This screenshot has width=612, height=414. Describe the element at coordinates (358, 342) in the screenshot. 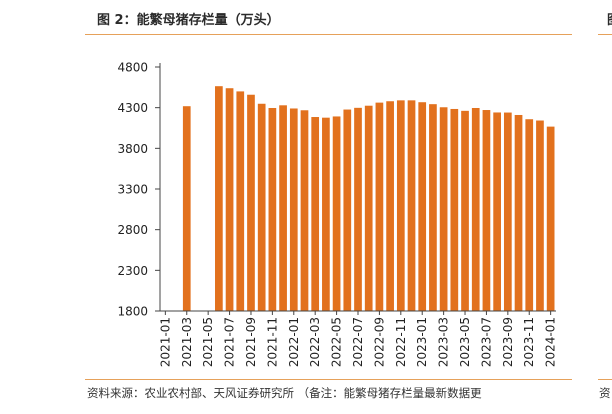

I see `x-tick-label: 2022-07` at that location.